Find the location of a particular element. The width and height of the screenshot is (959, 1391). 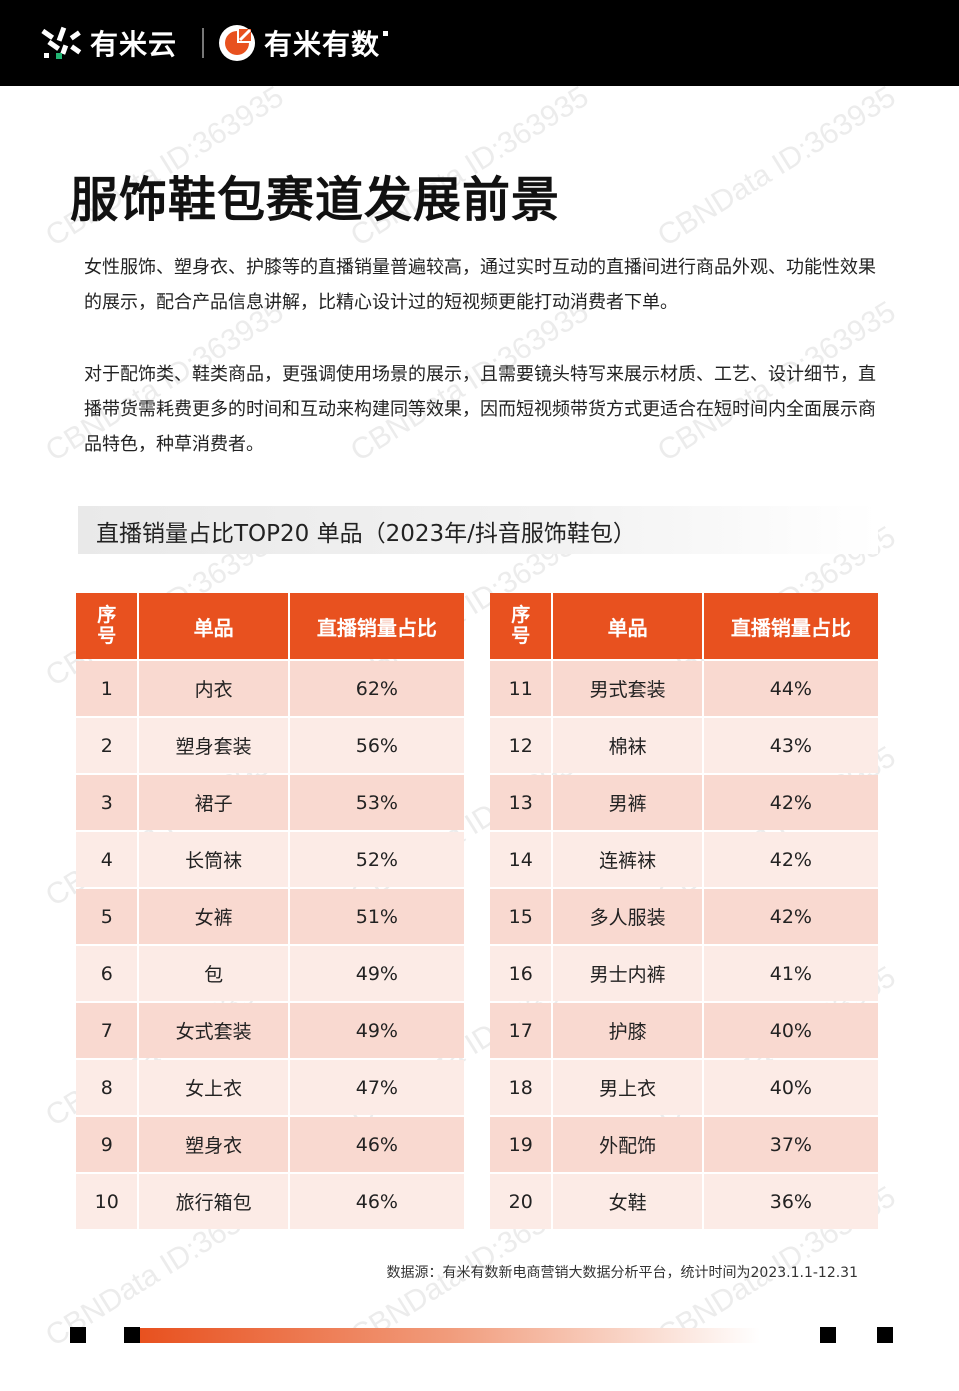

table-row: 2 塑身套装 56% is located at coordinates (270, 745).